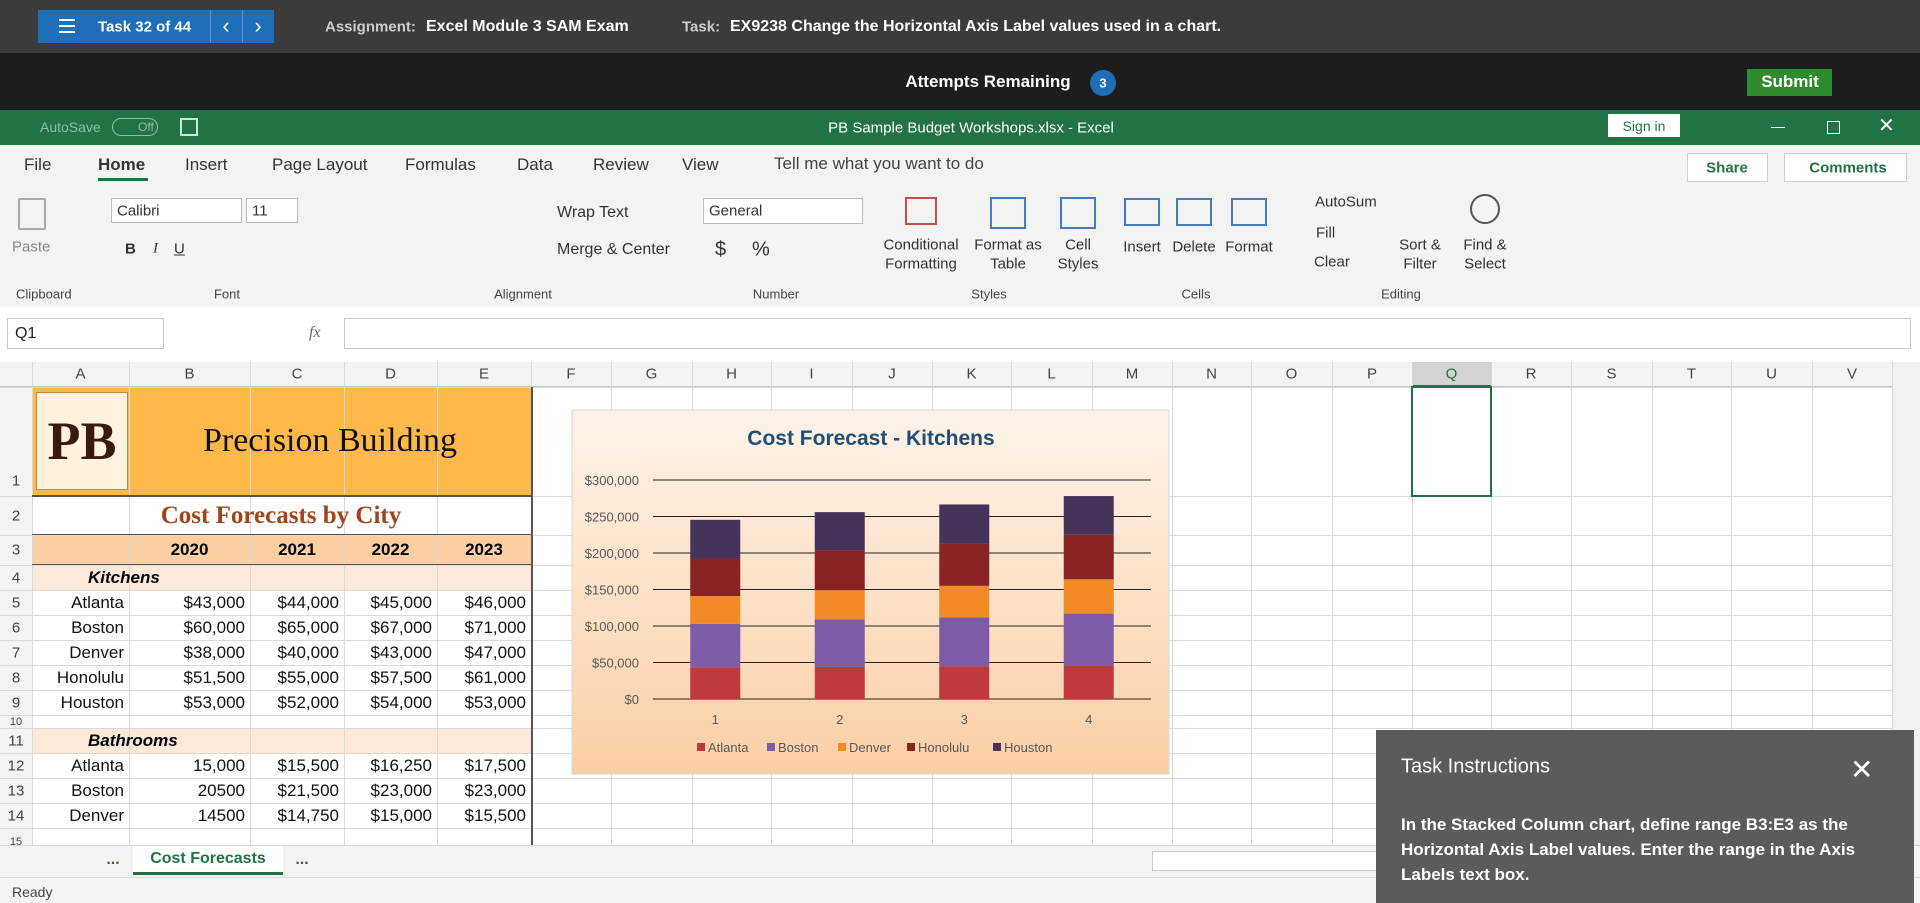 The width and height of the screenshot is (1920, 903). What do you see at coordinates (1078, 213) in the screenshot?
I see `cell-styles-icon` at bounding box center [1078, 213].